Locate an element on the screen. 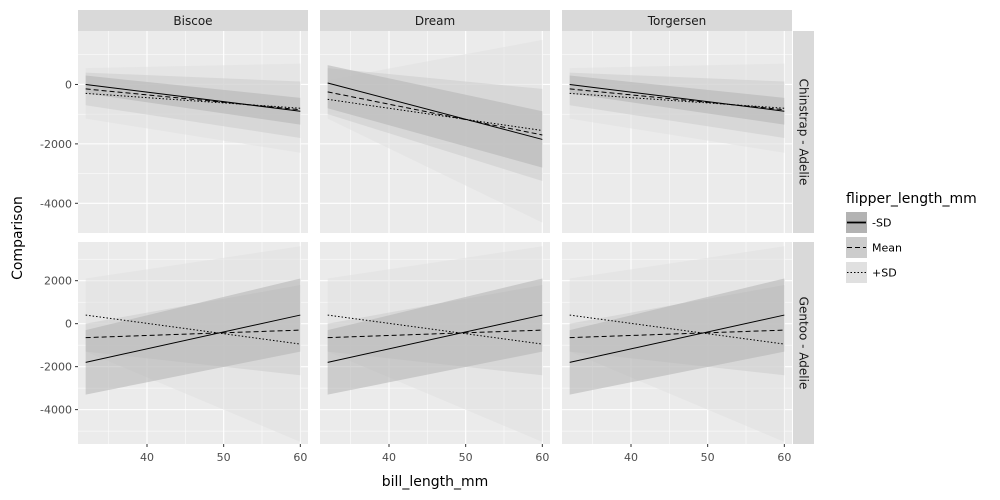  column-strip-biscoe: Biscoe is located at coordinates (193, 20).